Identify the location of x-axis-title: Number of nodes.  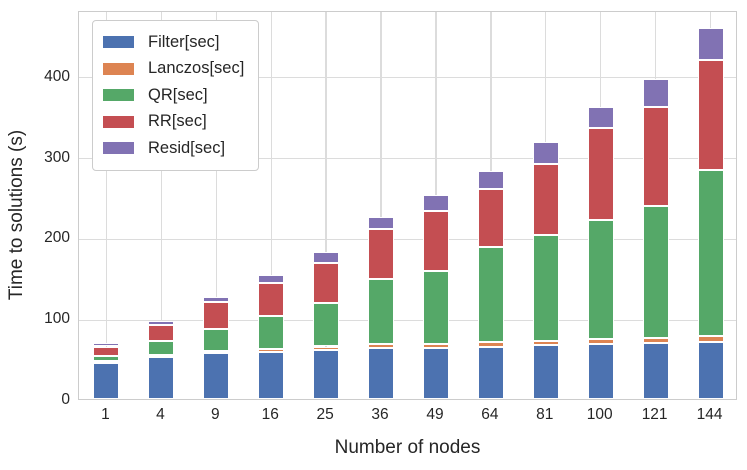
(407, 447).